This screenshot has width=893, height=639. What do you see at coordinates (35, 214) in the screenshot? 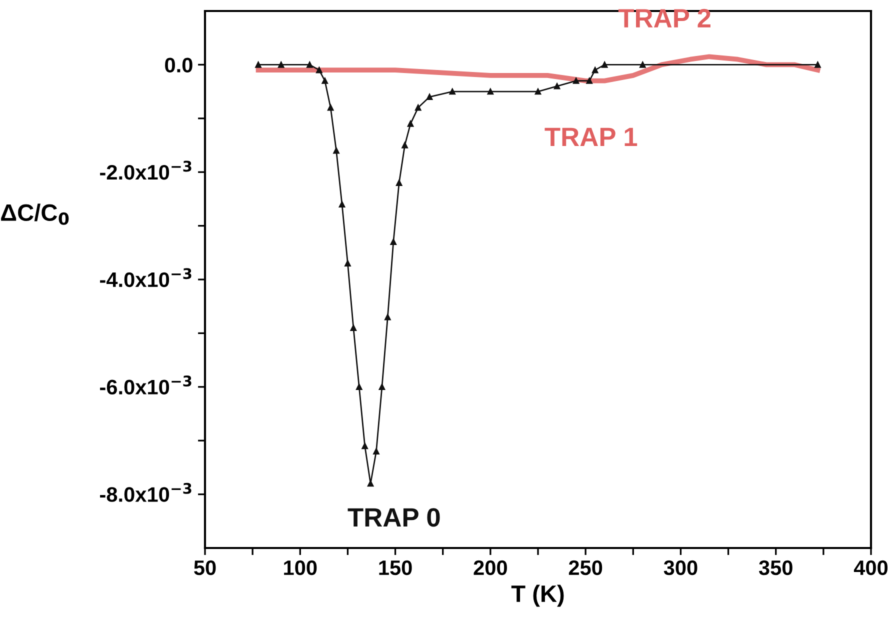
I see `y-axis-title: ΔC/C$_{0}$` at bounding box center [35, 214].